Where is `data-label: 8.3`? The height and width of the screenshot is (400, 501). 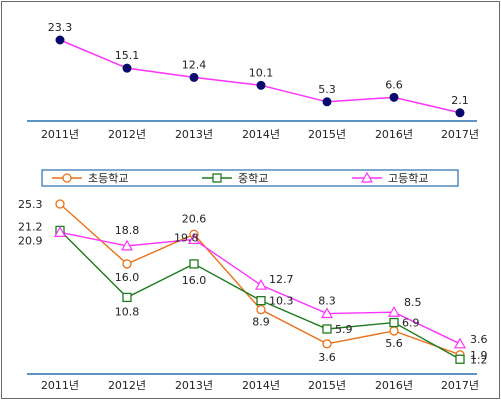 data-label: 8.3 is located at coordinates (327, 301).